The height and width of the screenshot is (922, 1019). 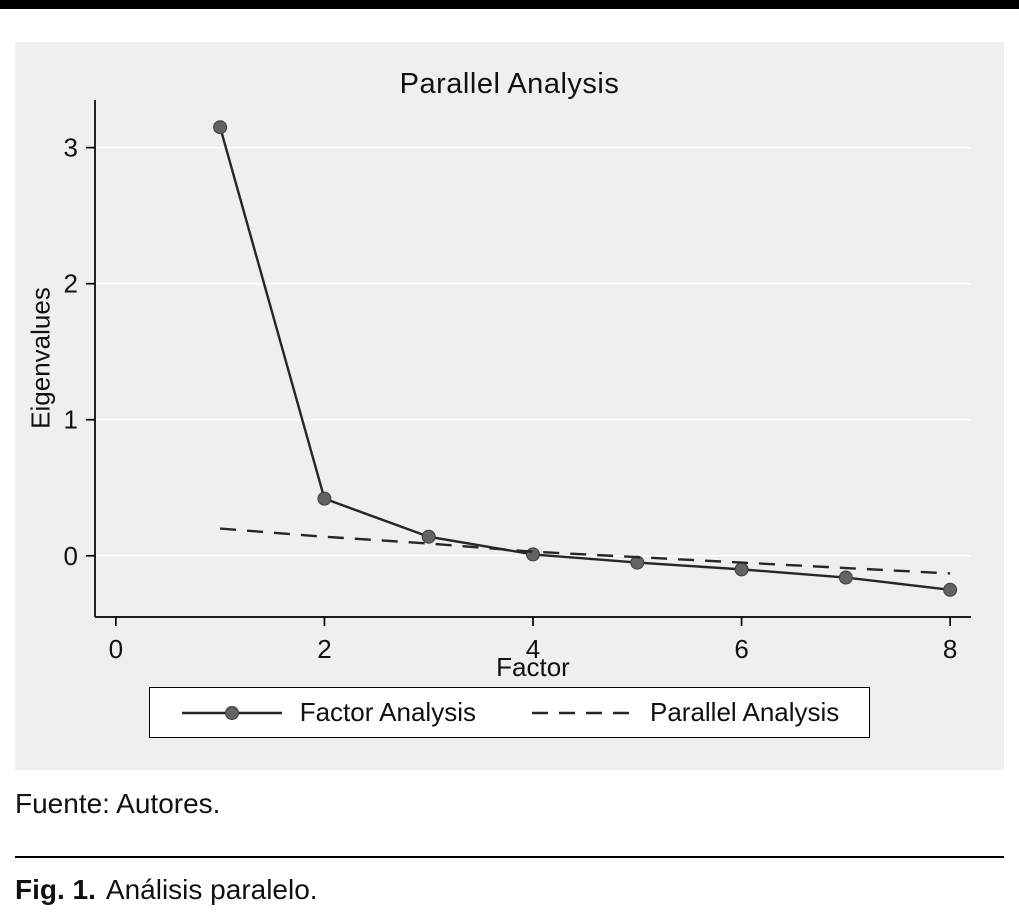 I want to click on x-axis-label: Factor, so click(x=533, y=667).